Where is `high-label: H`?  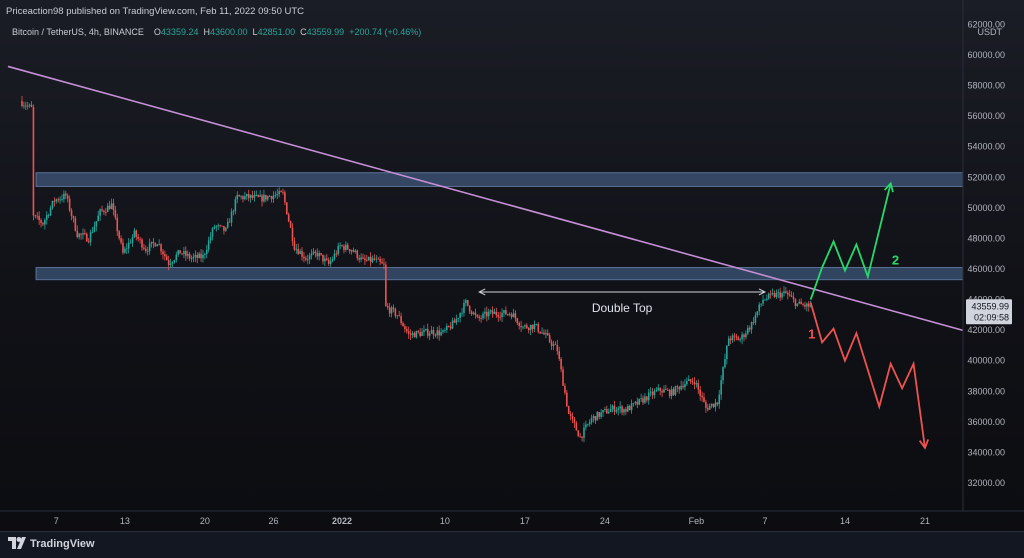
high-label: H is located at coordinates (206, 32).